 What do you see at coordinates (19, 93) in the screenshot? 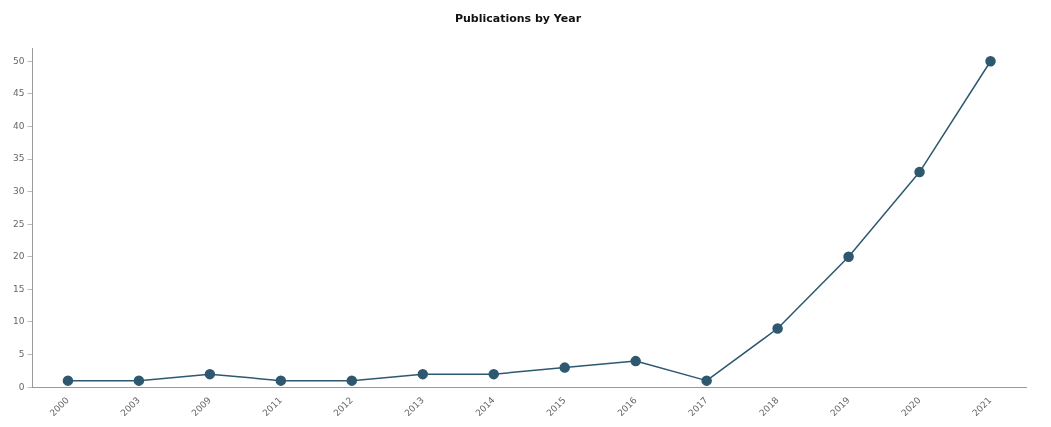
I see `y-tick-label: 45` at bounding box center [19, 93].